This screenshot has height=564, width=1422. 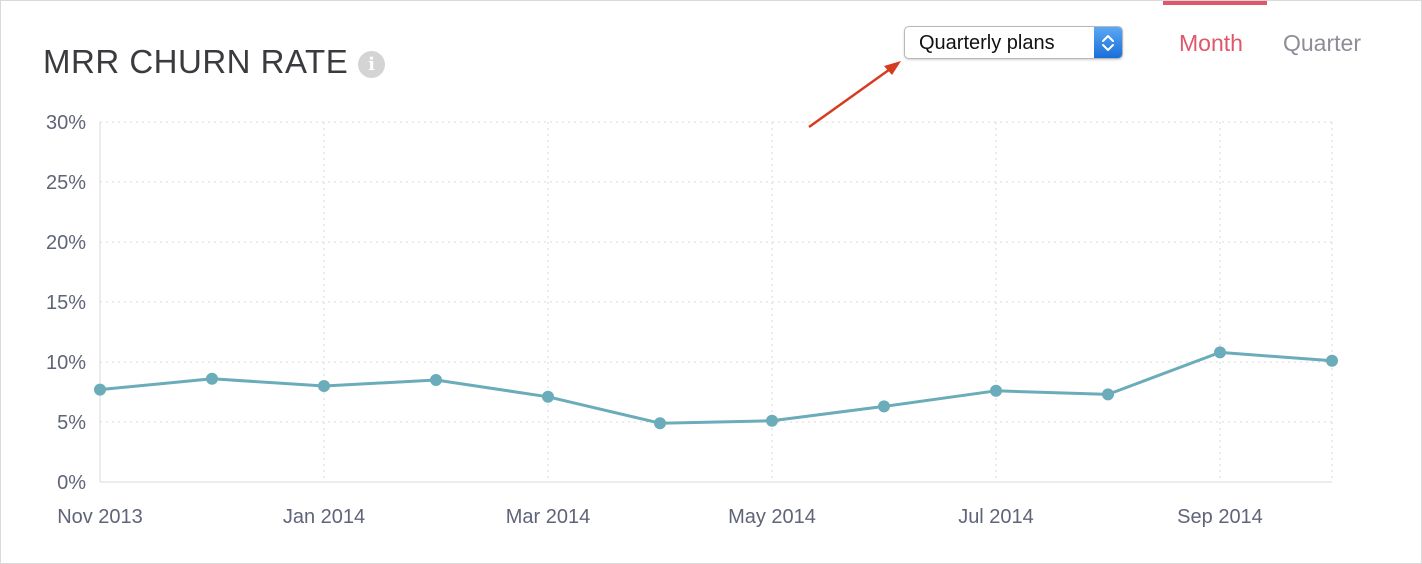 I want to click on chart-series, so click(x=716, y=388).